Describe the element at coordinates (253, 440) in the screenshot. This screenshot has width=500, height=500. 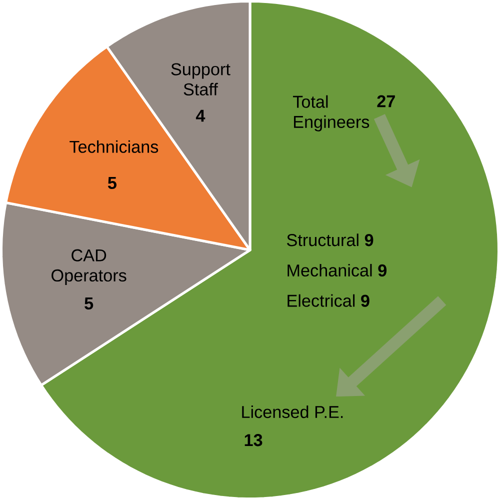
I see `text: 13` at that location.